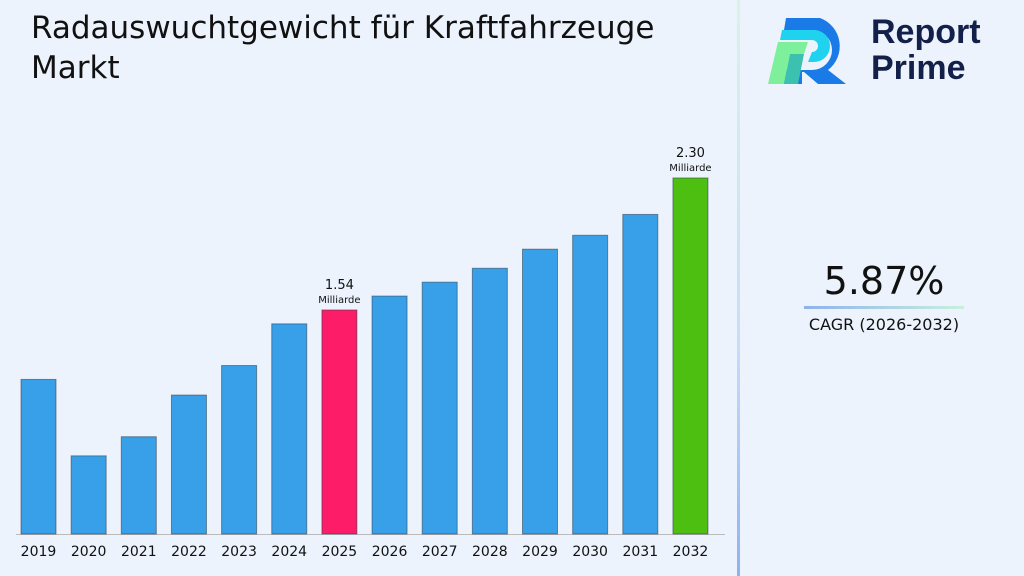 The height and width of the screenshot is (576, 1024). What do you see at coordinates (690, 153) in the screenshot?
I see `data-label-value: 2.30` at bounding box center [690, 153].